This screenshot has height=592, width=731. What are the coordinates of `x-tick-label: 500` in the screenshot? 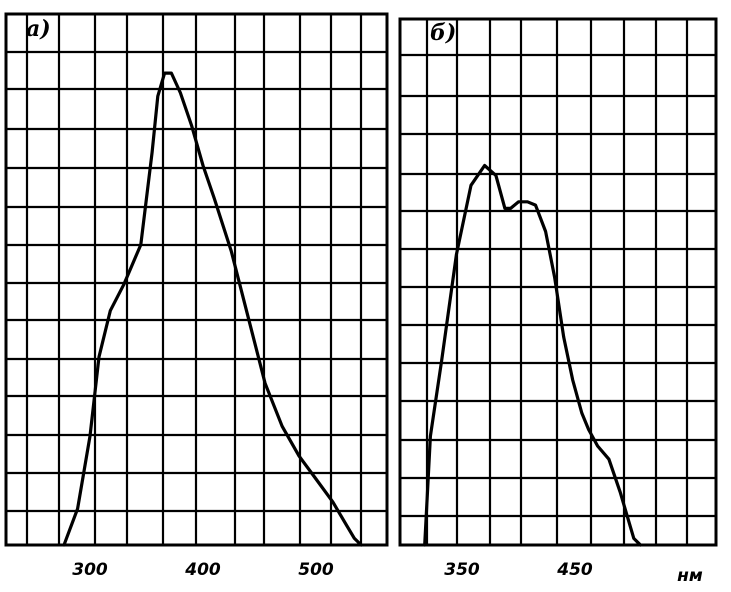 It's located at (316, 570).